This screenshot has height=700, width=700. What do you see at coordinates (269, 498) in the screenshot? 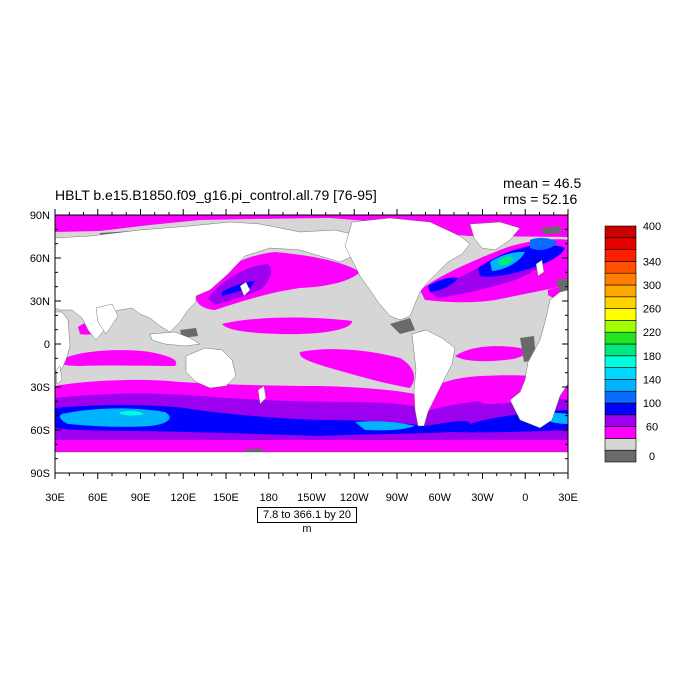
I see `lon-label: 180` at bounding box center [269, 498].